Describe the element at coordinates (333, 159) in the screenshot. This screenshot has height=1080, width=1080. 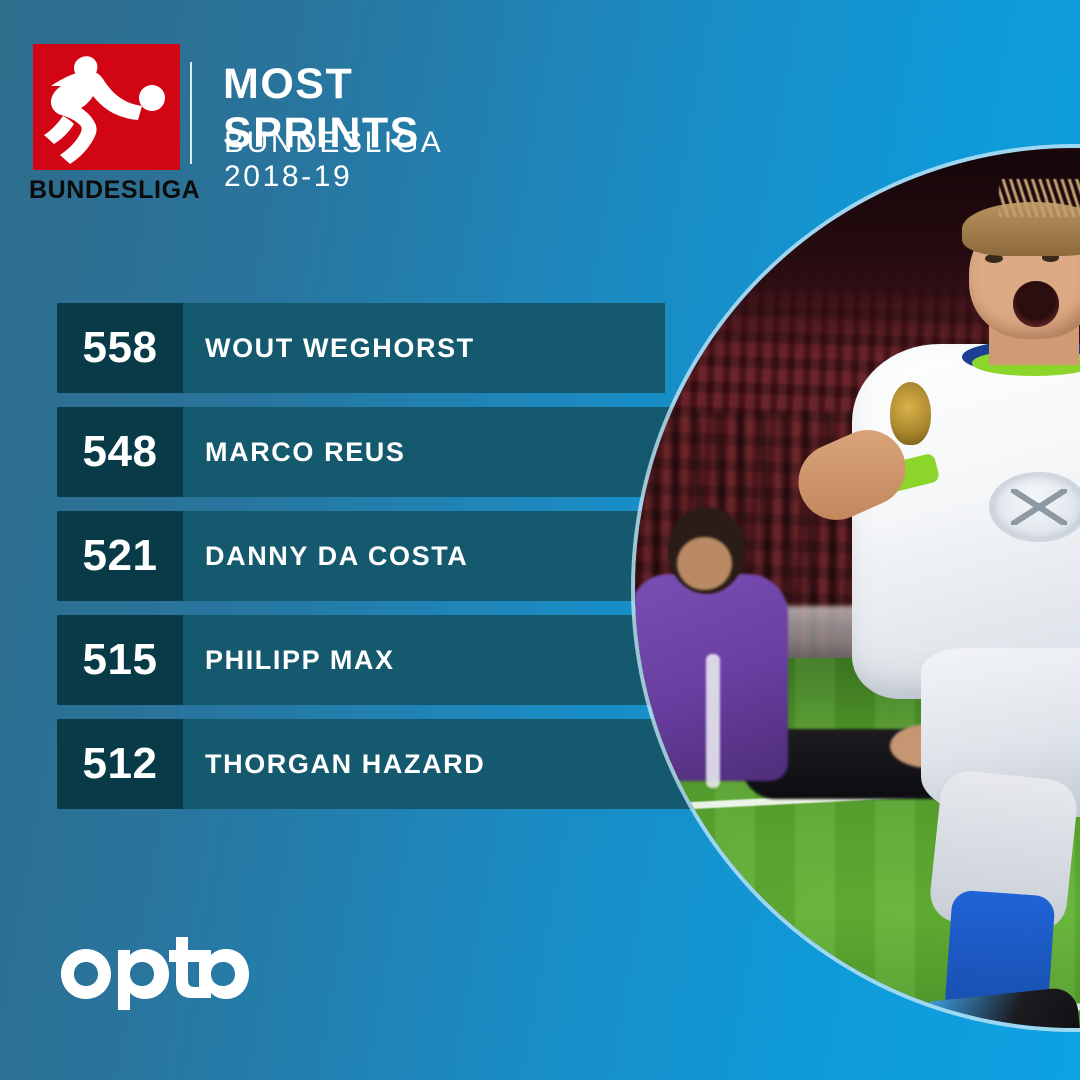
I see `page-subtitle: BUNDESLIGA 2018-19` at that location.